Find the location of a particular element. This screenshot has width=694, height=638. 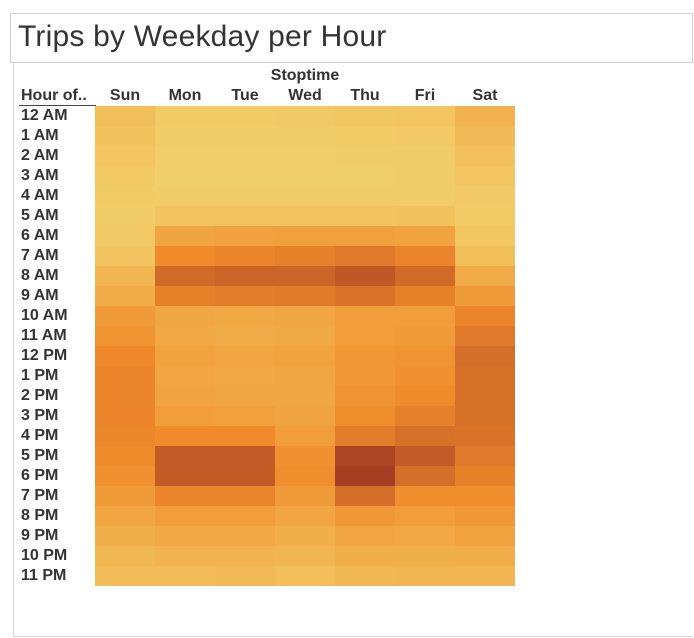

heat-cell-fri-8am is located at coordinates (425, 276).